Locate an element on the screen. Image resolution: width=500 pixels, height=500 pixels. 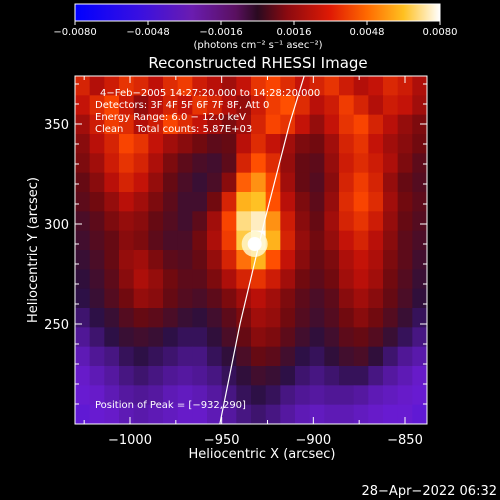
x-tick-label: −850 is located at coordinates (405, 440).